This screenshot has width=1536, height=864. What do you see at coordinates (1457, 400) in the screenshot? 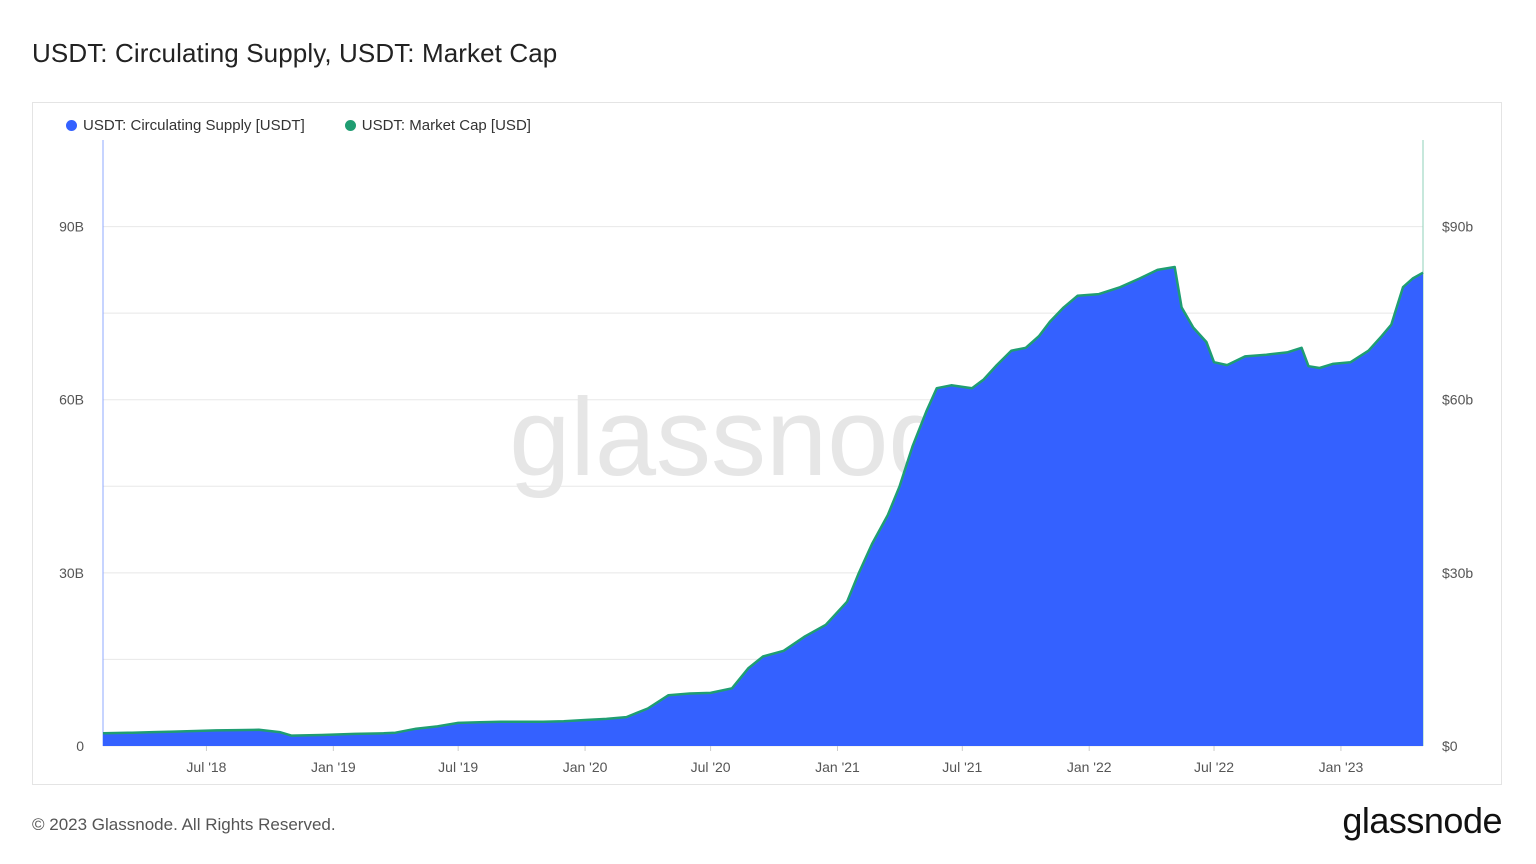
I see `y-right-tick-label: $60b` at bounding box center [1457, 400].